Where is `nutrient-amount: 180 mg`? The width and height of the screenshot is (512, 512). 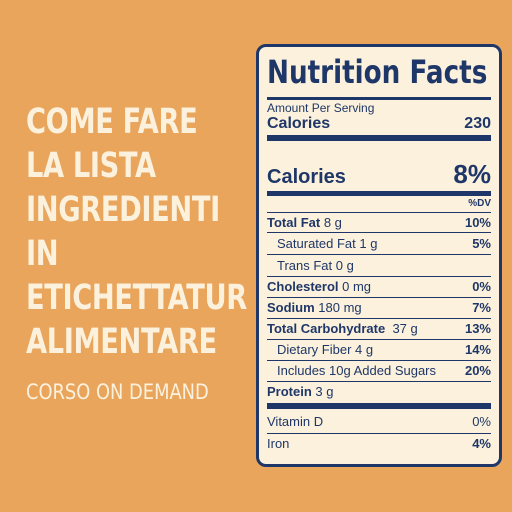 nutrient-amount: 180 mg is located at coordinates (340, 307).